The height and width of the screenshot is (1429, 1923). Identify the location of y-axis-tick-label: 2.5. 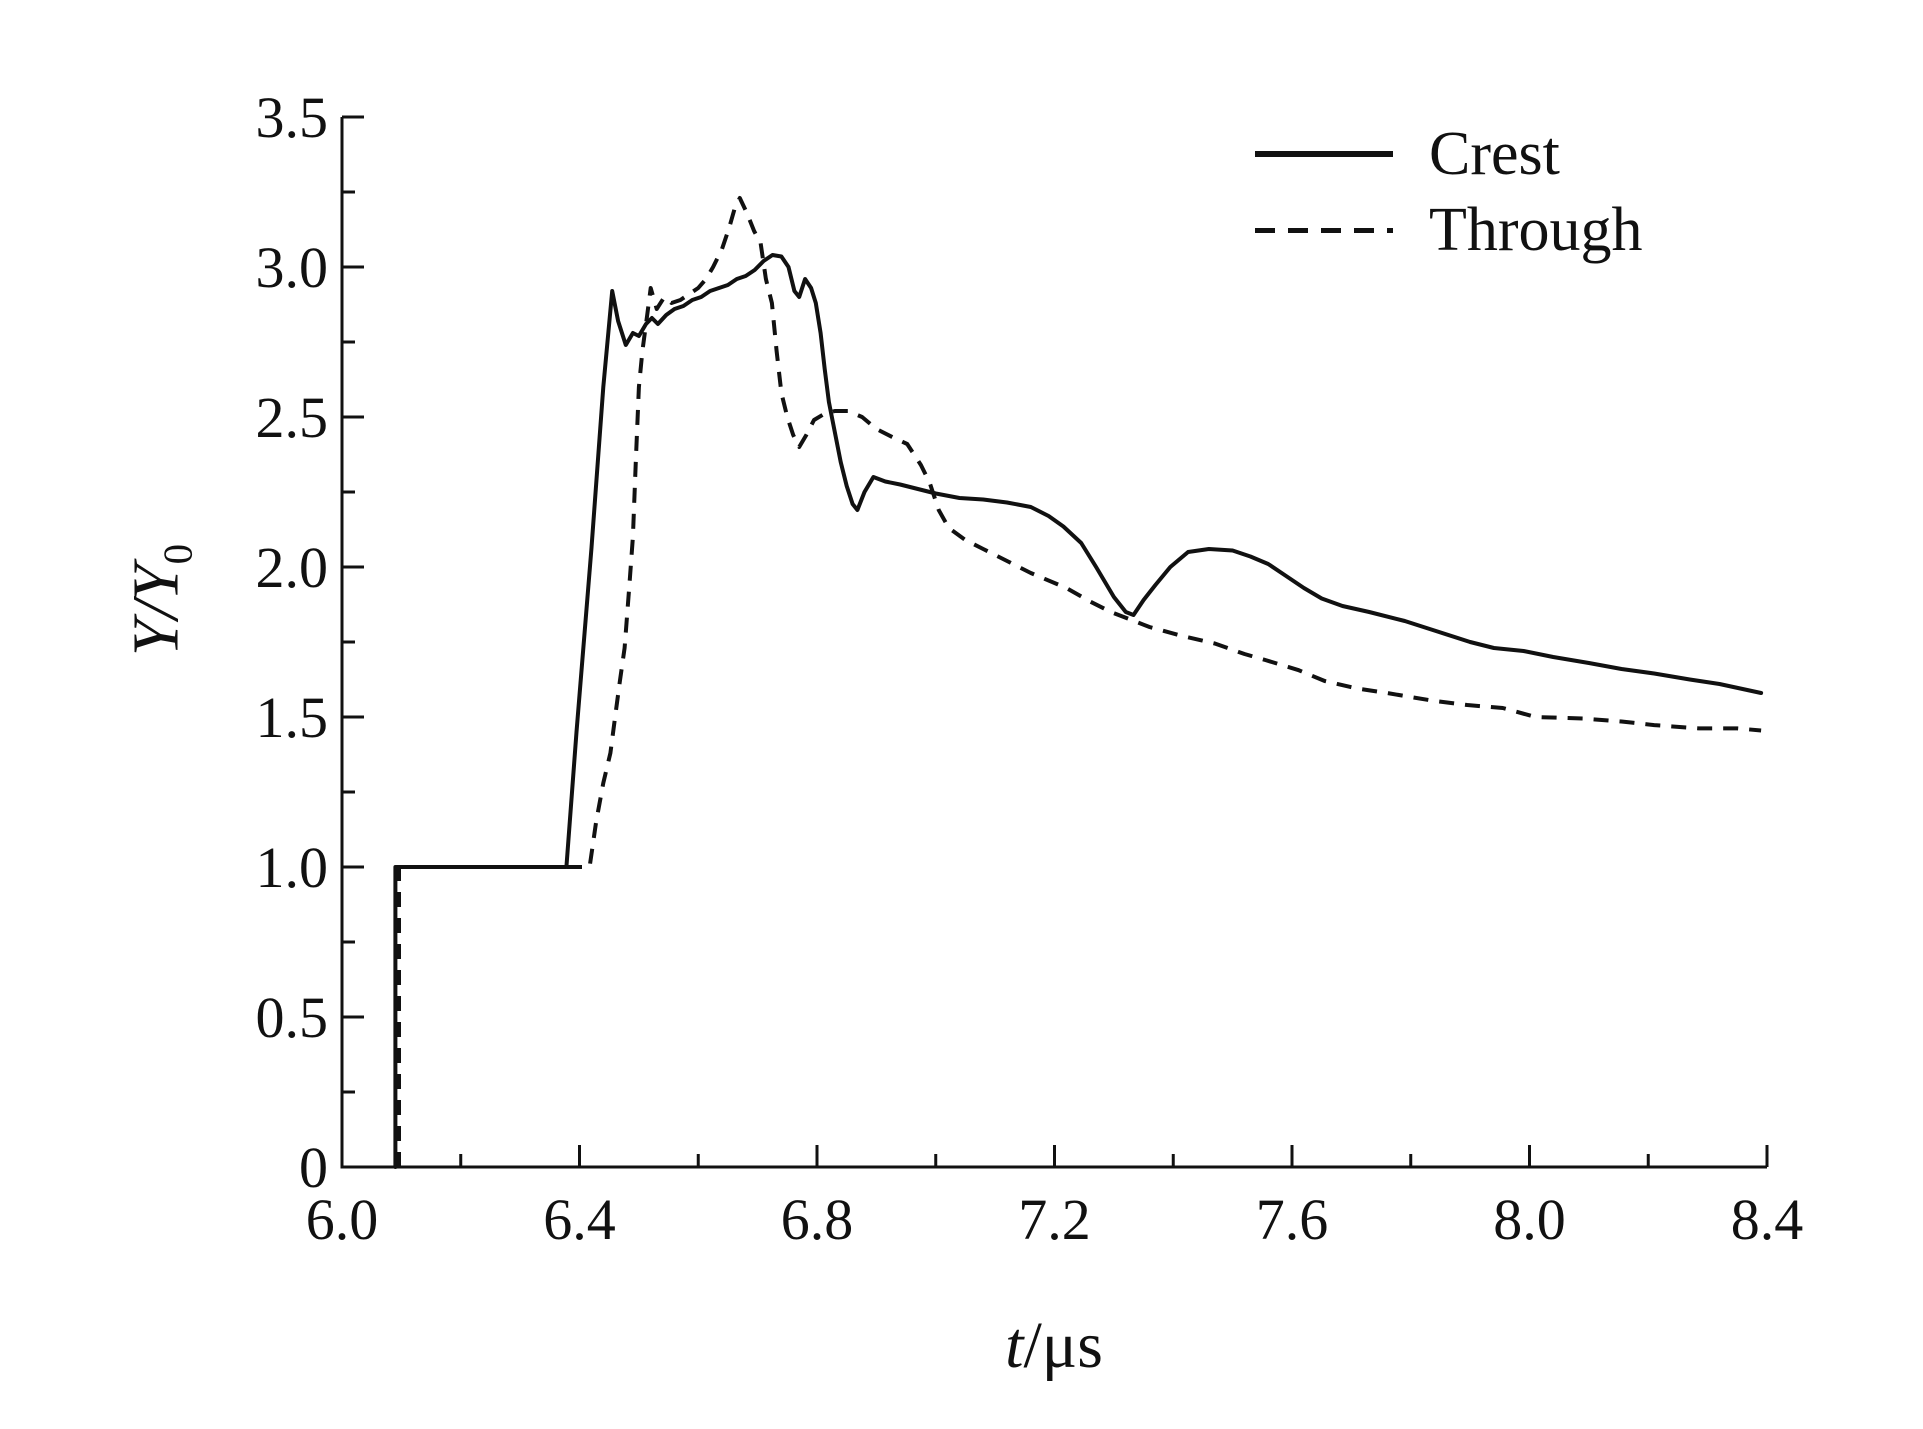
(292, 417).